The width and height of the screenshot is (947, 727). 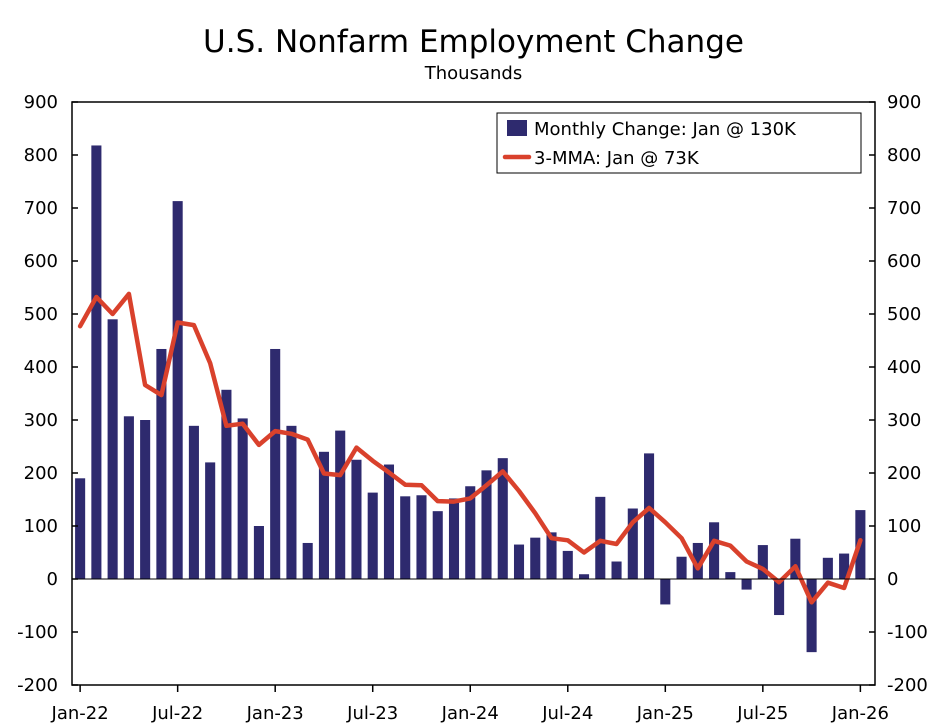 I want to click on y-tick-label-right: 200, so click(x=904, y=473).